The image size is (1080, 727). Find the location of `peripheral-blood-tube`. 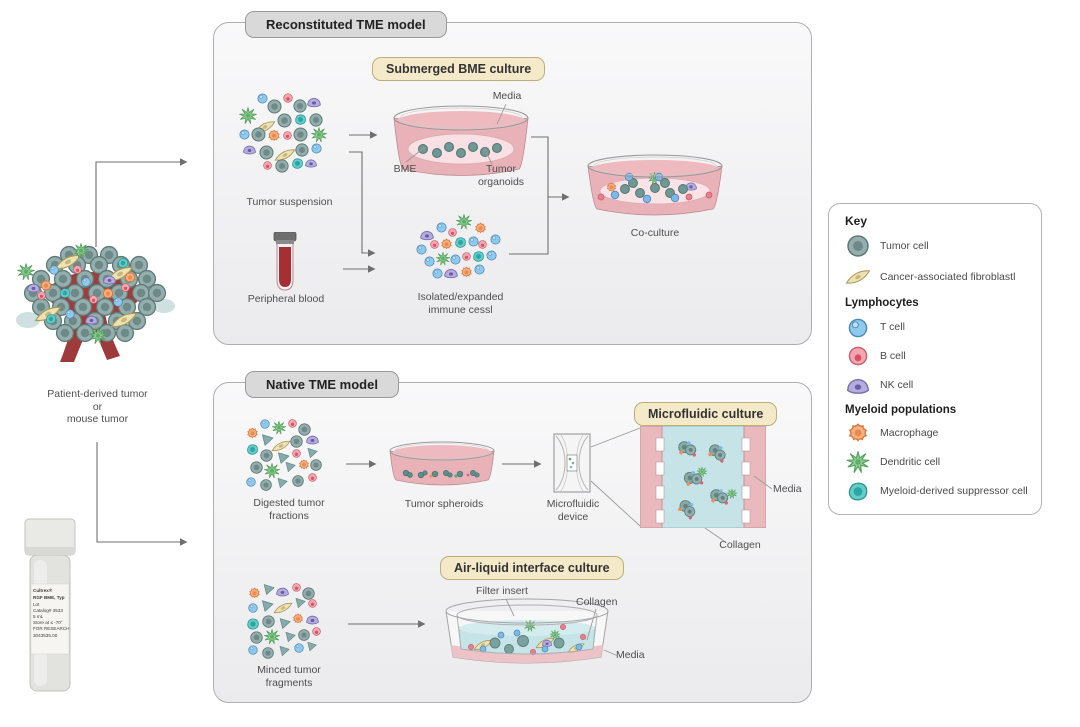

peripheral-blood-tube is located at coordinates (285, 261).